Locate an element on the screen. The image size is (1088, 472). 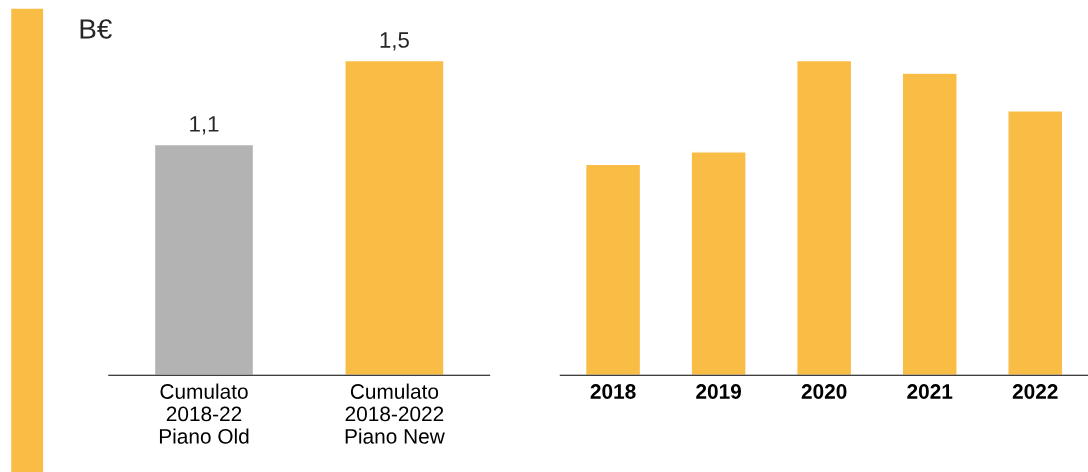
x-tick-label: Cumulato 2018-2022 Piano New is located at coordinates (395, 413).